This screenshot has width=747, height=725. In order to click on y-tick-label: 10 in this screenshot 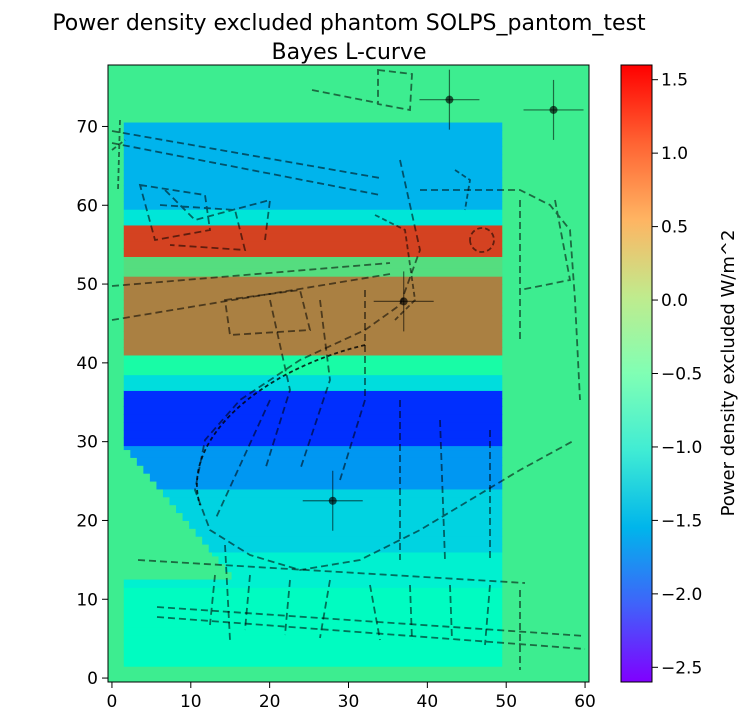, I will do `click(87, 600)`.